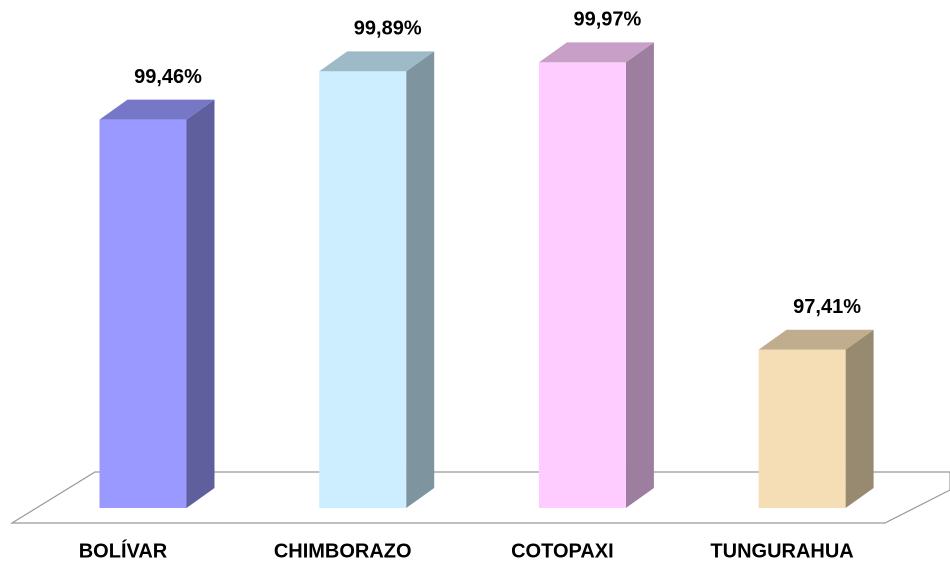 The image size is (950, 563). What do you see at coordinates (781, 551) in the screenshot?
I see `x-tick-label: TUNGURAHUA` at bounding box center [781, 551].